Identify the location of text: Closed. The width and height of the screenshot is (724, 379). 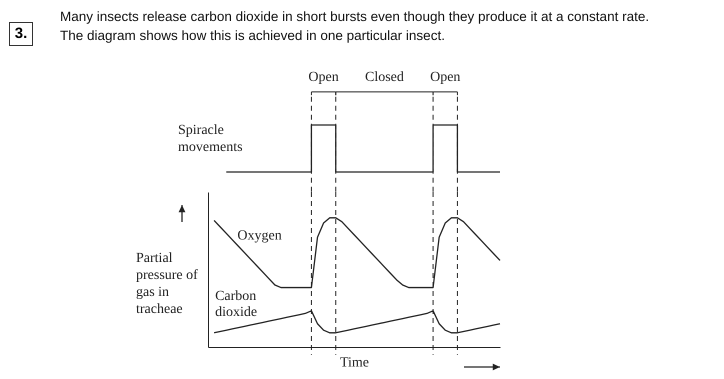
(384, 77).